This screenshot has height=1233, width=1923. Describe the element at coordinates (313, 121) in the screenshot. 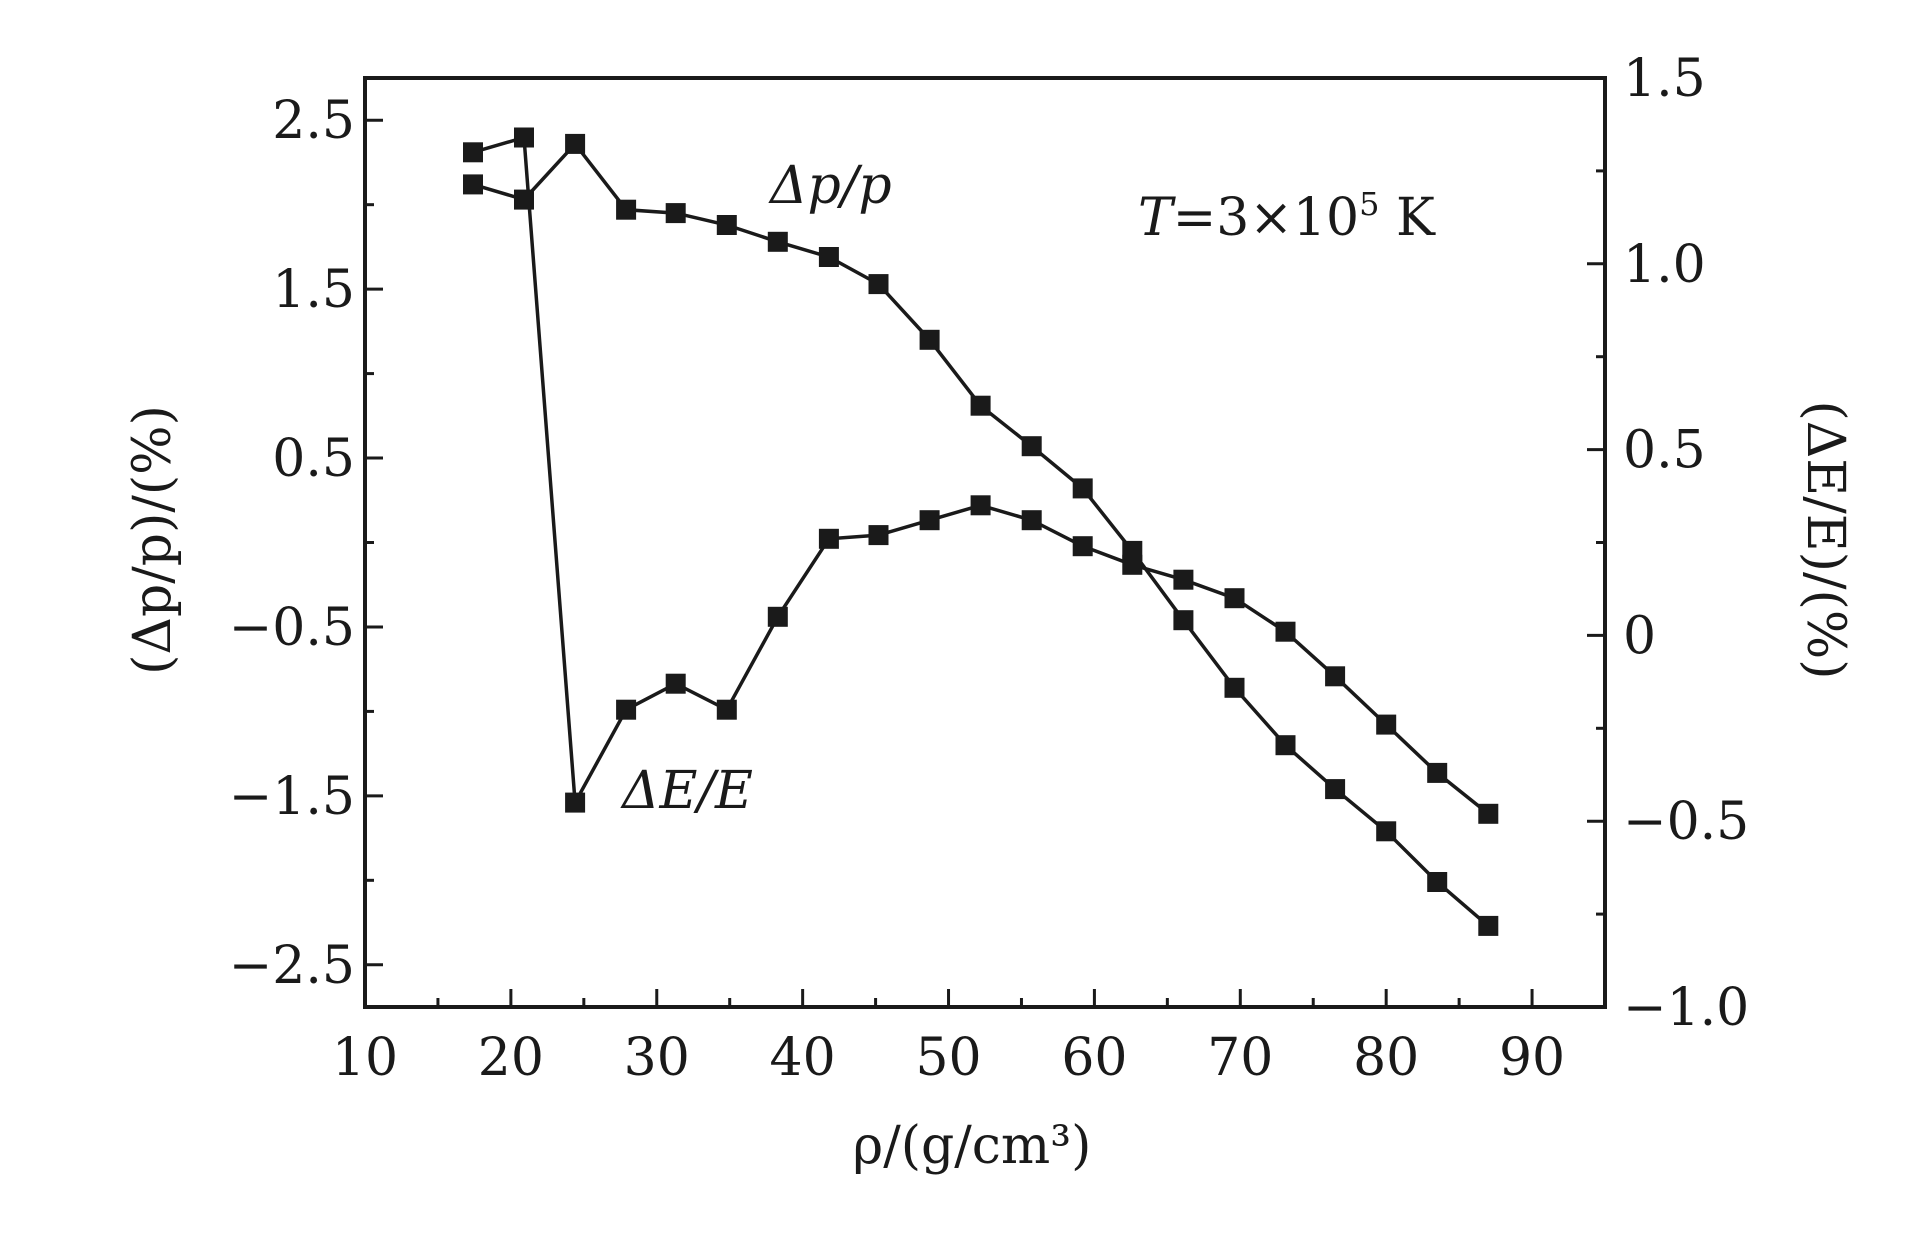

I see `y-left-tick-label: 2.5` at that location.